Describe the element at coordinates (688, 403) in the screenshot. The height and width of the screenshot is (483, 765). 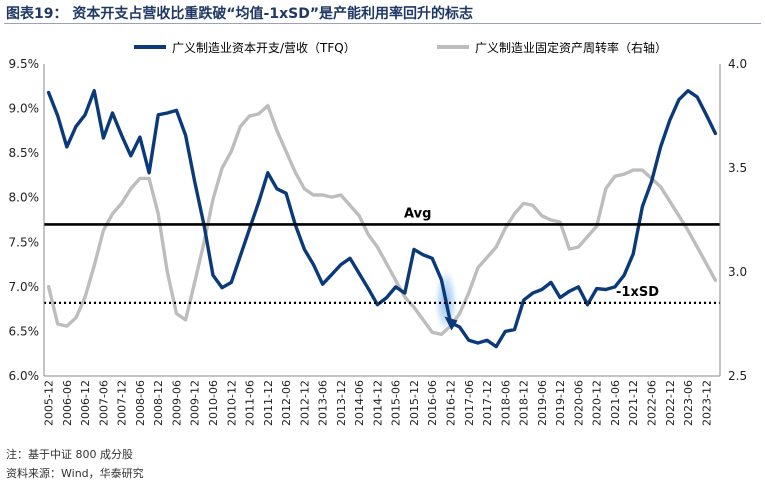
I see `x-tick-label: 2023-06` at that location.